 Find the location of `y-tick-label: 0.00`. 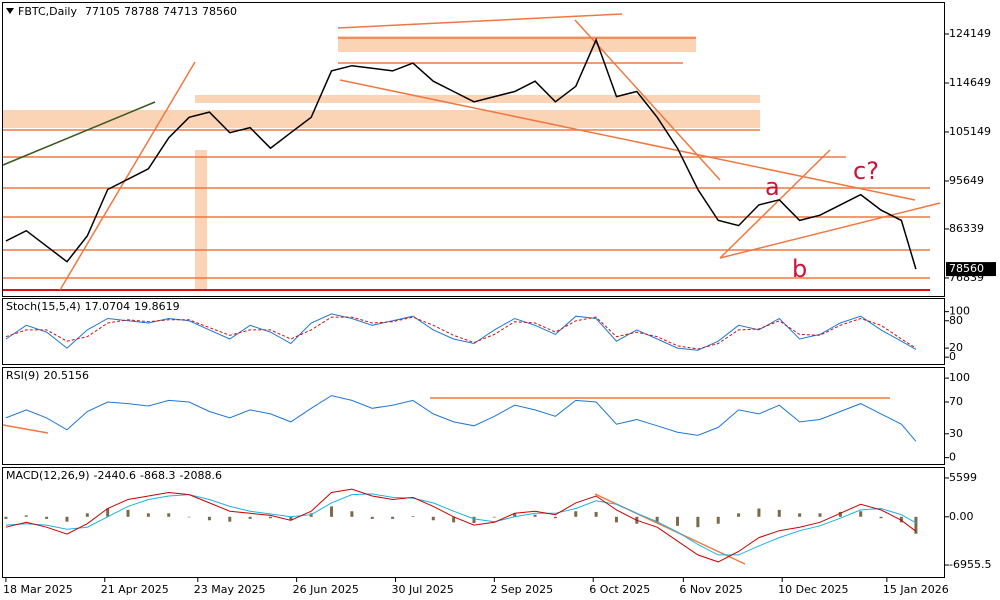

y-tick-label: 0.00 is located at coordinates (961, 516).